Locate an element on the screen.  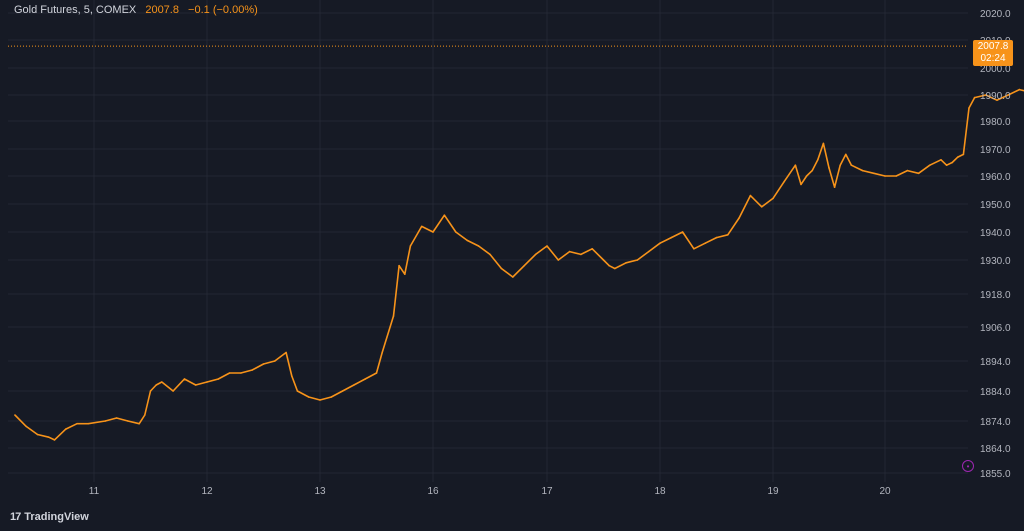
x-tick-label: 17 is located at coordinates (547, 491).